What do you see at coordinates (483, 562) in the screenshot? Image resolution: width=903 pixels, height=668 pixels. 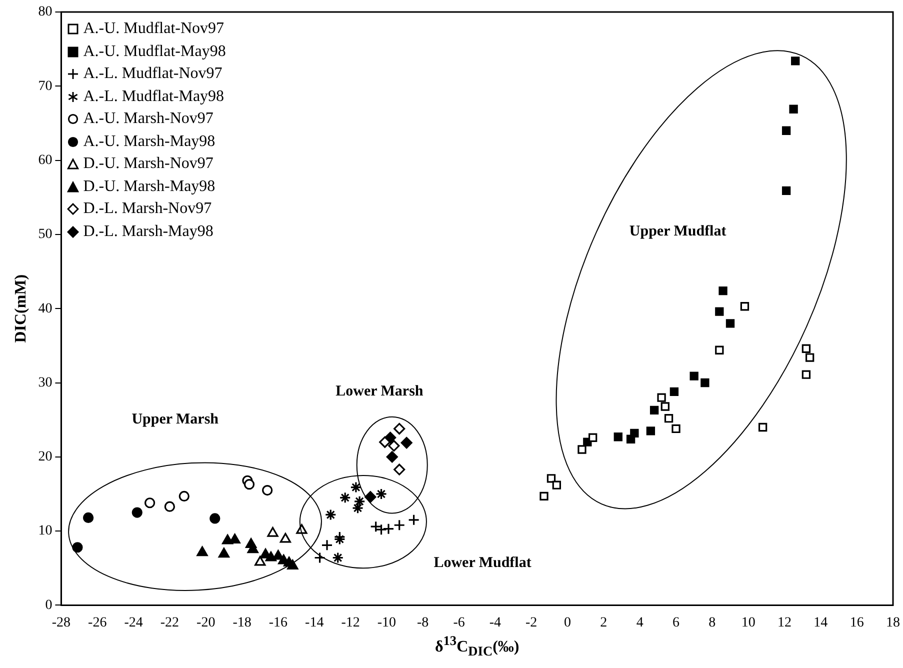 I see `annotation: Lower Mudflat` at bounding box center [483, 562].